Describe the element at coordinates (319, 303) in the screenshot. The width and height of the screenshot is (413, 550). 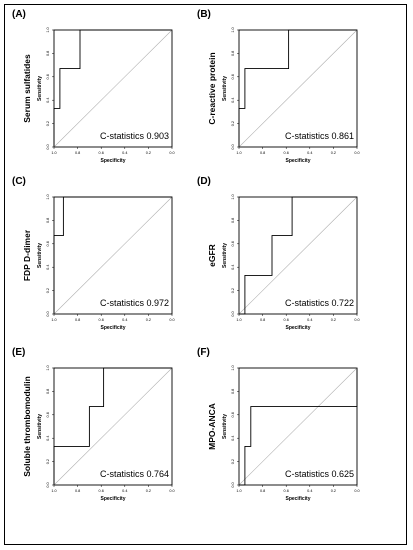
I see `c-statistic: C-statistics 0.722` at that location.